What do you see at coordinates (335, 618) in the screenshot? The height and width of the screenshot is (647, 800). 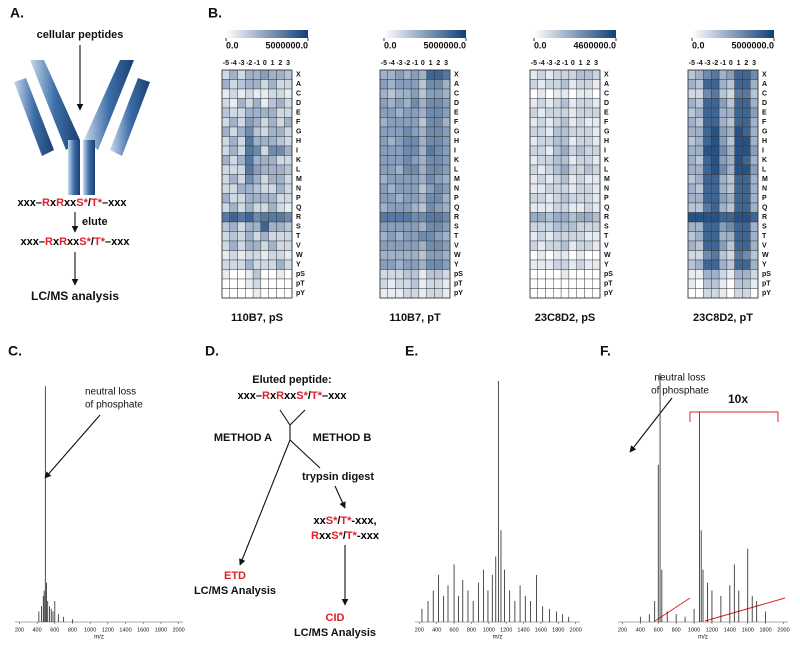 I see `method-name: CID` at bounding box center [335, 618].